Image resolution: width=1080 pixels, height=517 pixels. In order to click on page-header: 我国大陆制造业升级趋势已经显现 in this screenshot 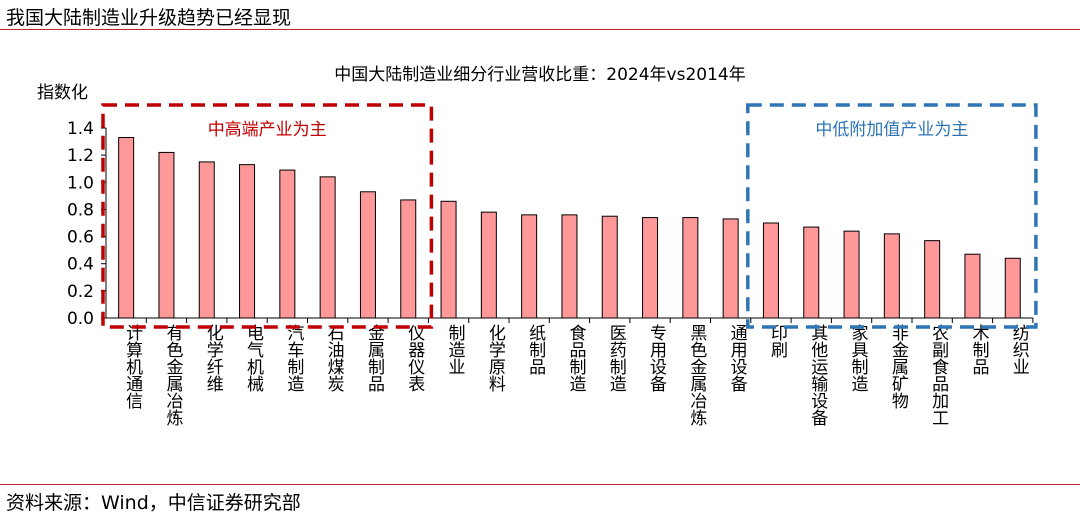, I will do `click(540, 15)`.